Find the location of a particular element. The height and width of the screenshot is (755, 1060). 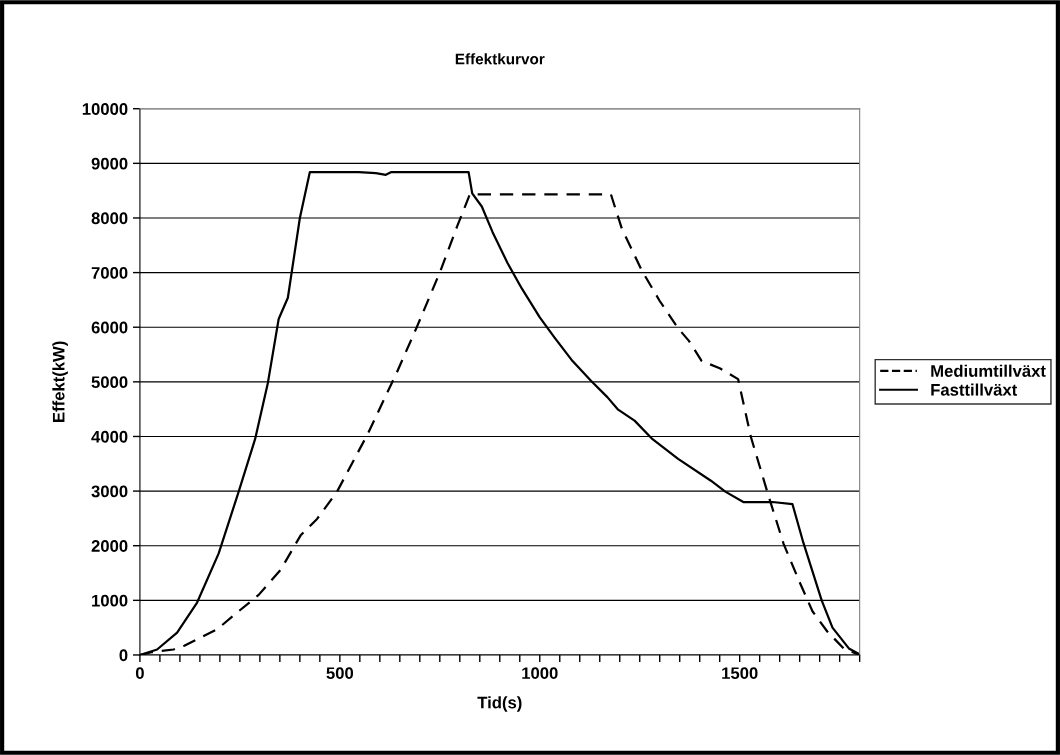

y-tick-label: 1000 is located at coordinates (110, 600).